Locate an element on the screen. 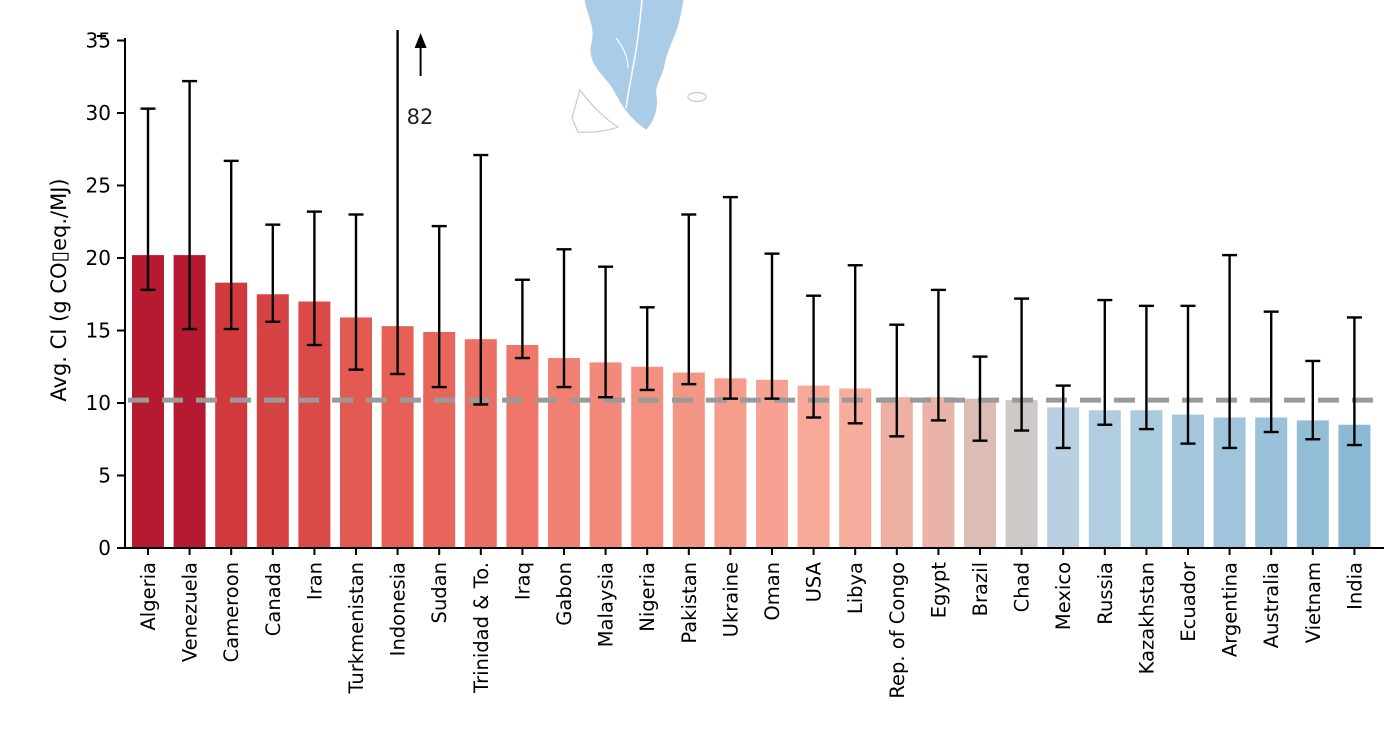  y-tick-label: 25 is located at coordinates (98, 186).